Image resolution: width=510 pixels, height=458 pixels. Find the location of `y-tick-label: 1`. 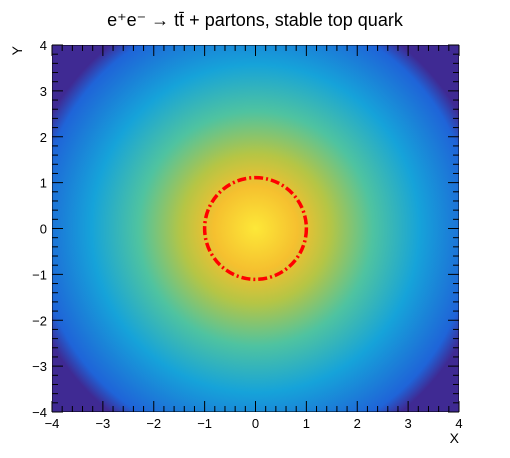

y-tick-label: 1 is located at coordinates (43, 183).